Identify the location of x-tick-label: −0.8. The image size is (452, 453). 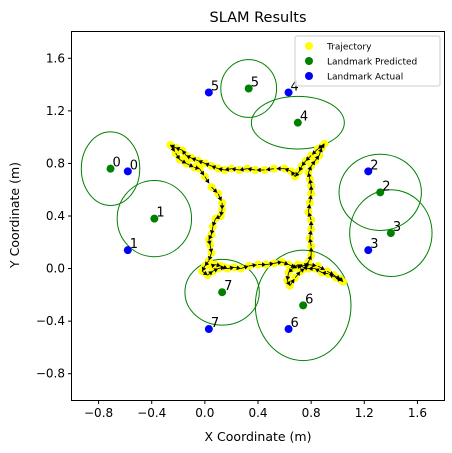
(98, 413).